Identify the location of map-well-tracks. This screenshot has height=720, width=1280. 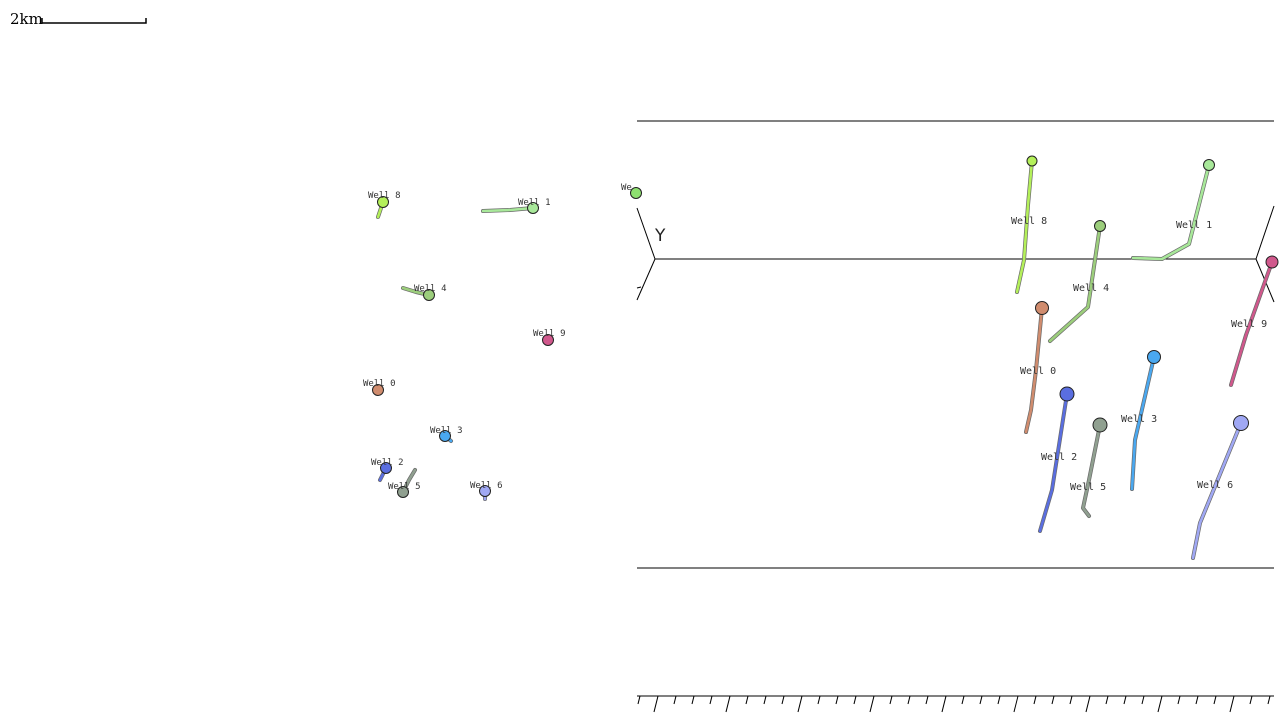
(455, 350).